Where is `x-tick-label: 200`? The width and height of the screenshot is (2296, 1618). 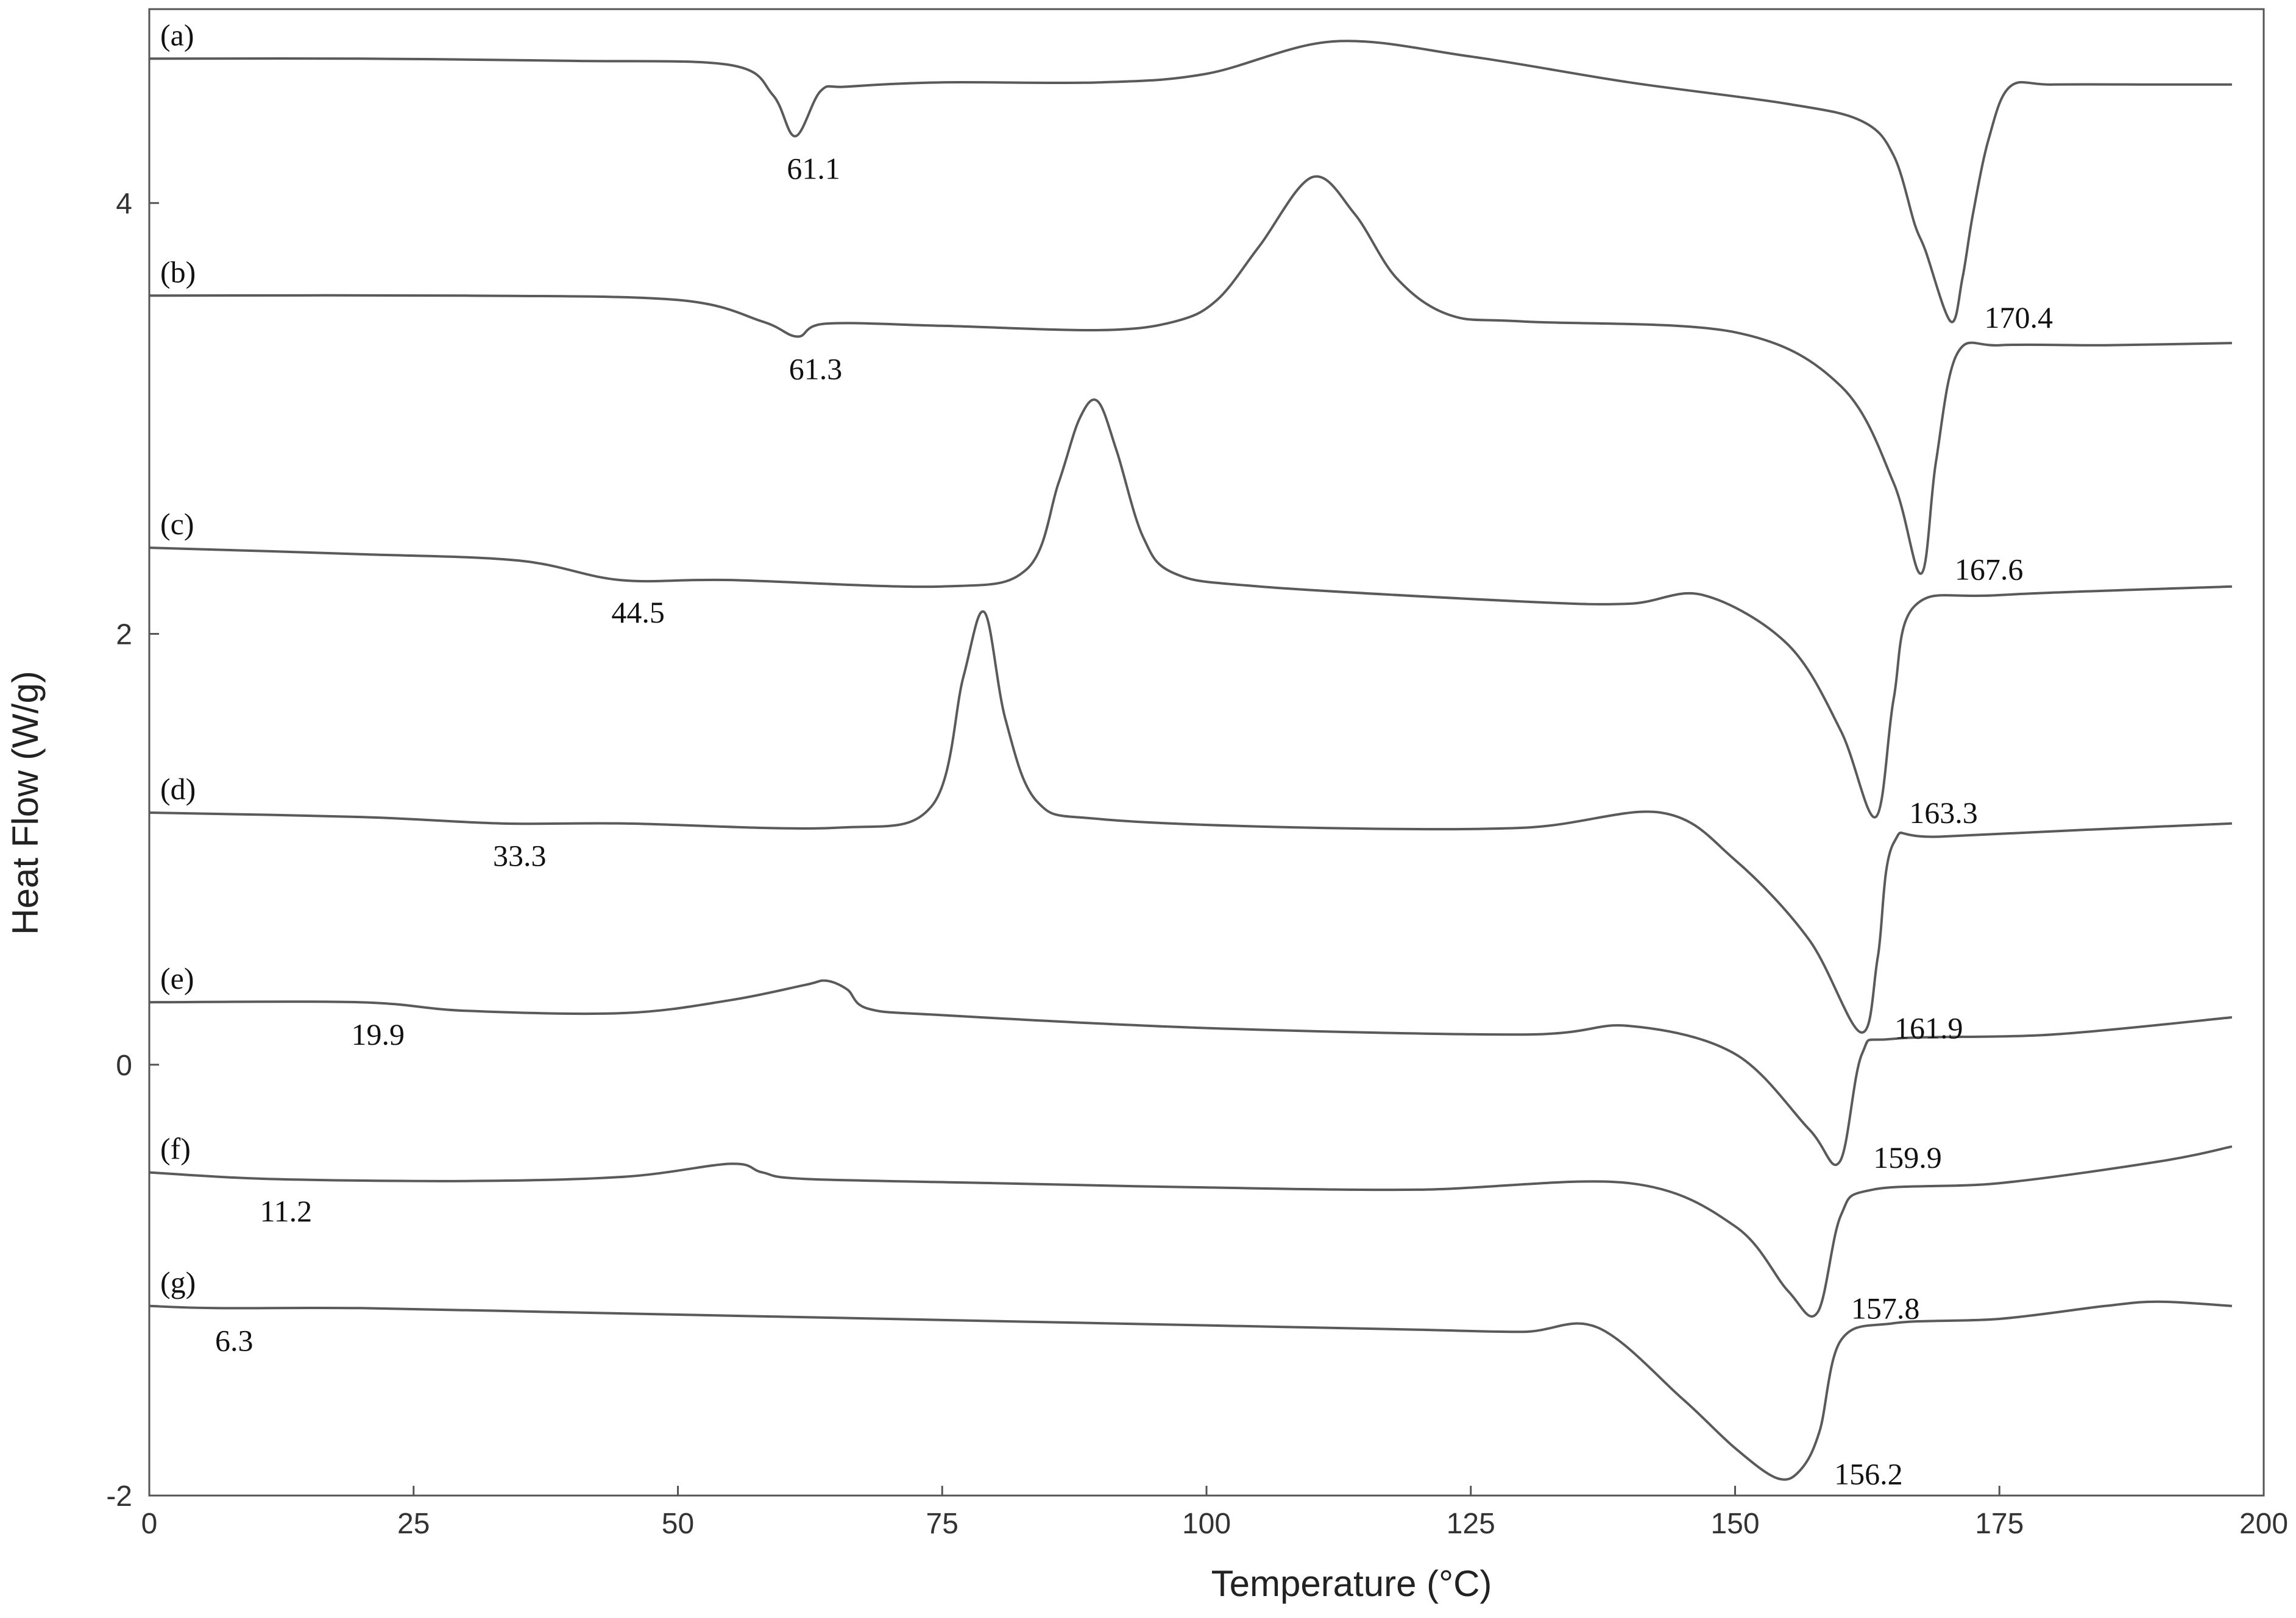 x-tick-label: 200 is located at coordinates (2263, 1524).